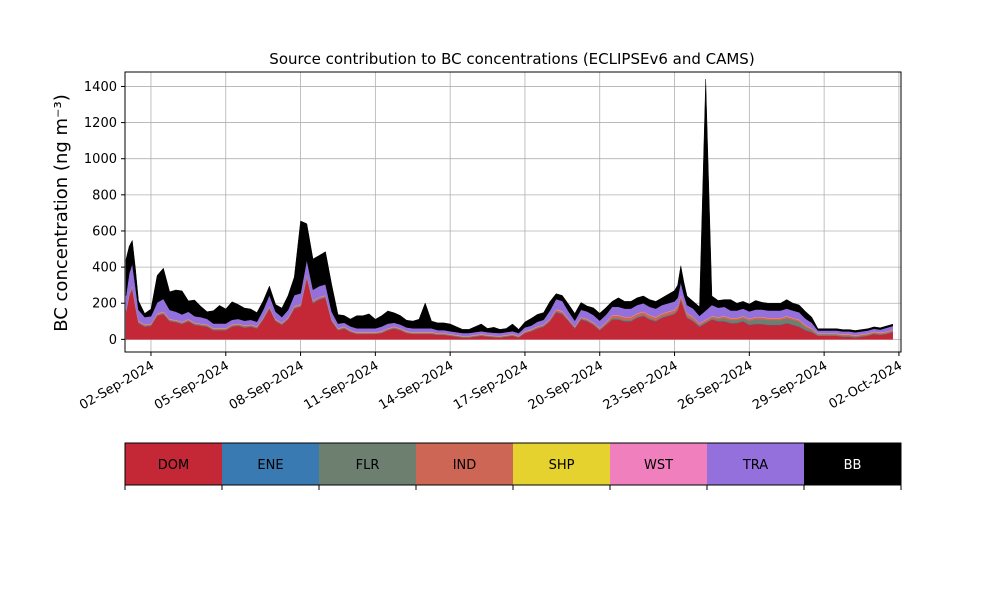  What do you see at coordinates (61, 213) in the screenshot?
I see `y-axis-label: BC concentration (ng m⁻³)` at bounding box center [61, 213].